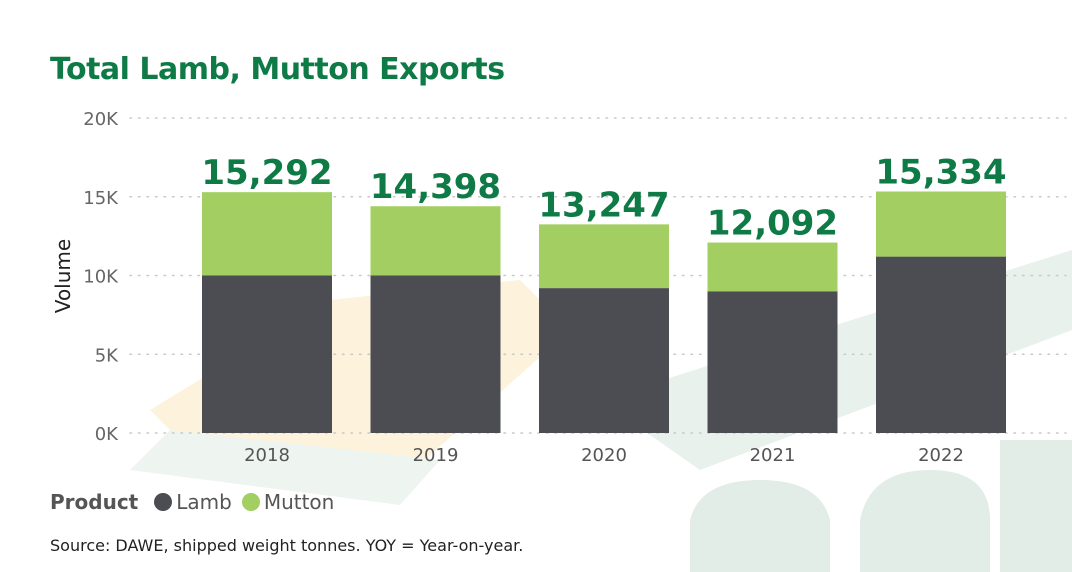  I want to click on bar-mutton-2021, so click(772, 267).